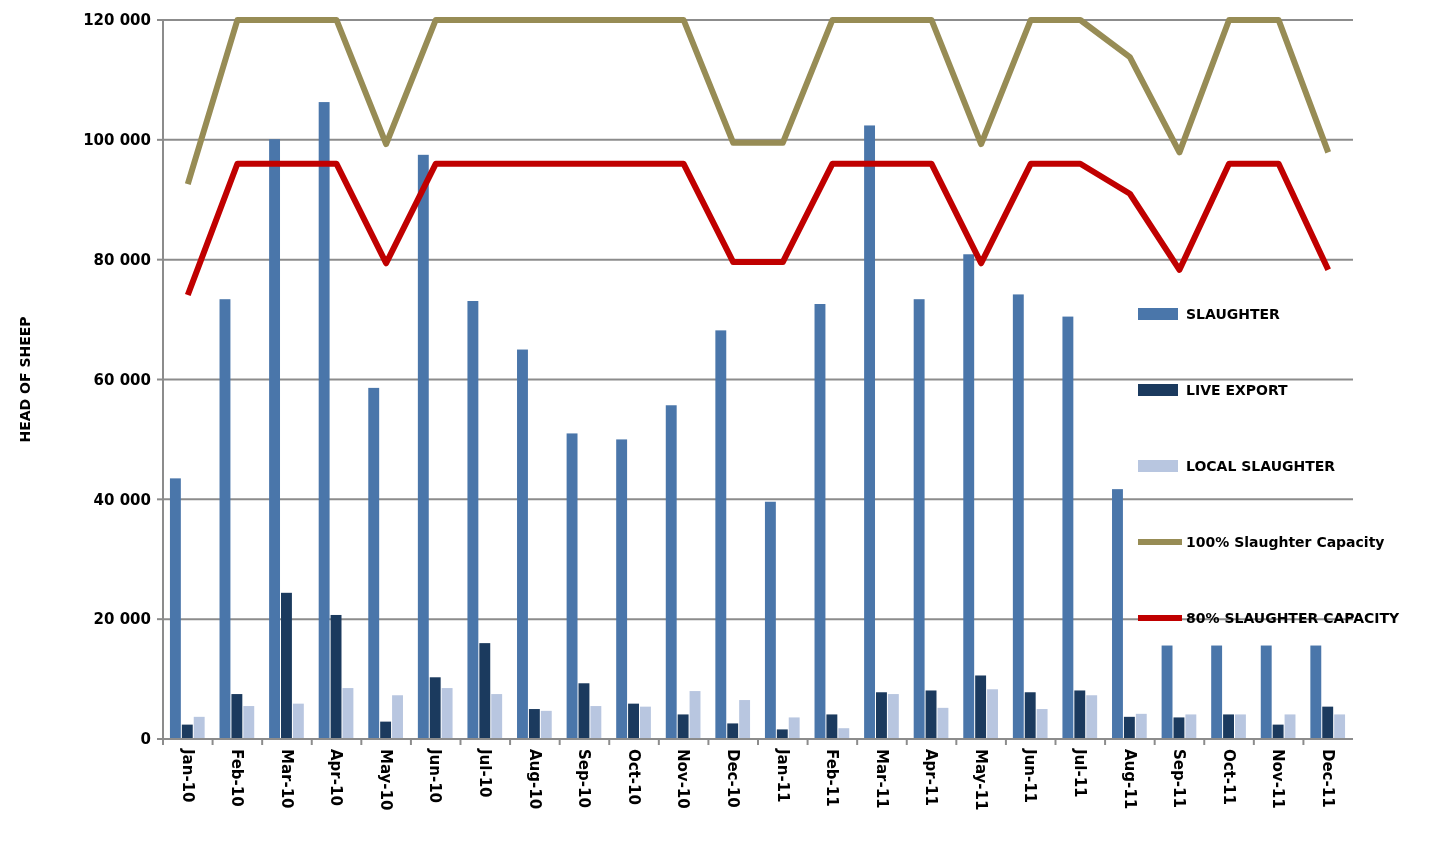 This screenshot has width=1431, height=844. I want to click on y-tick-label: 40 000, so click(122, 499).